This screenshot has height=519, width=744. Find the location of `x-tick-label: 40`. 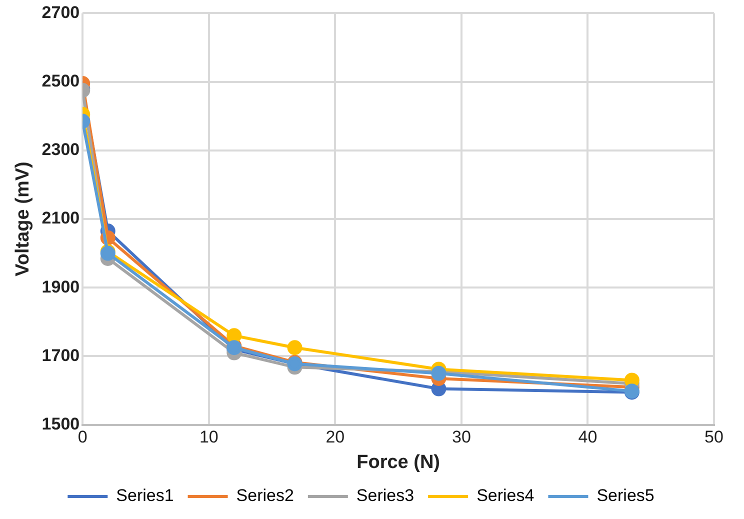

x-tick-label: 40 is located at coordinates (588, 437).